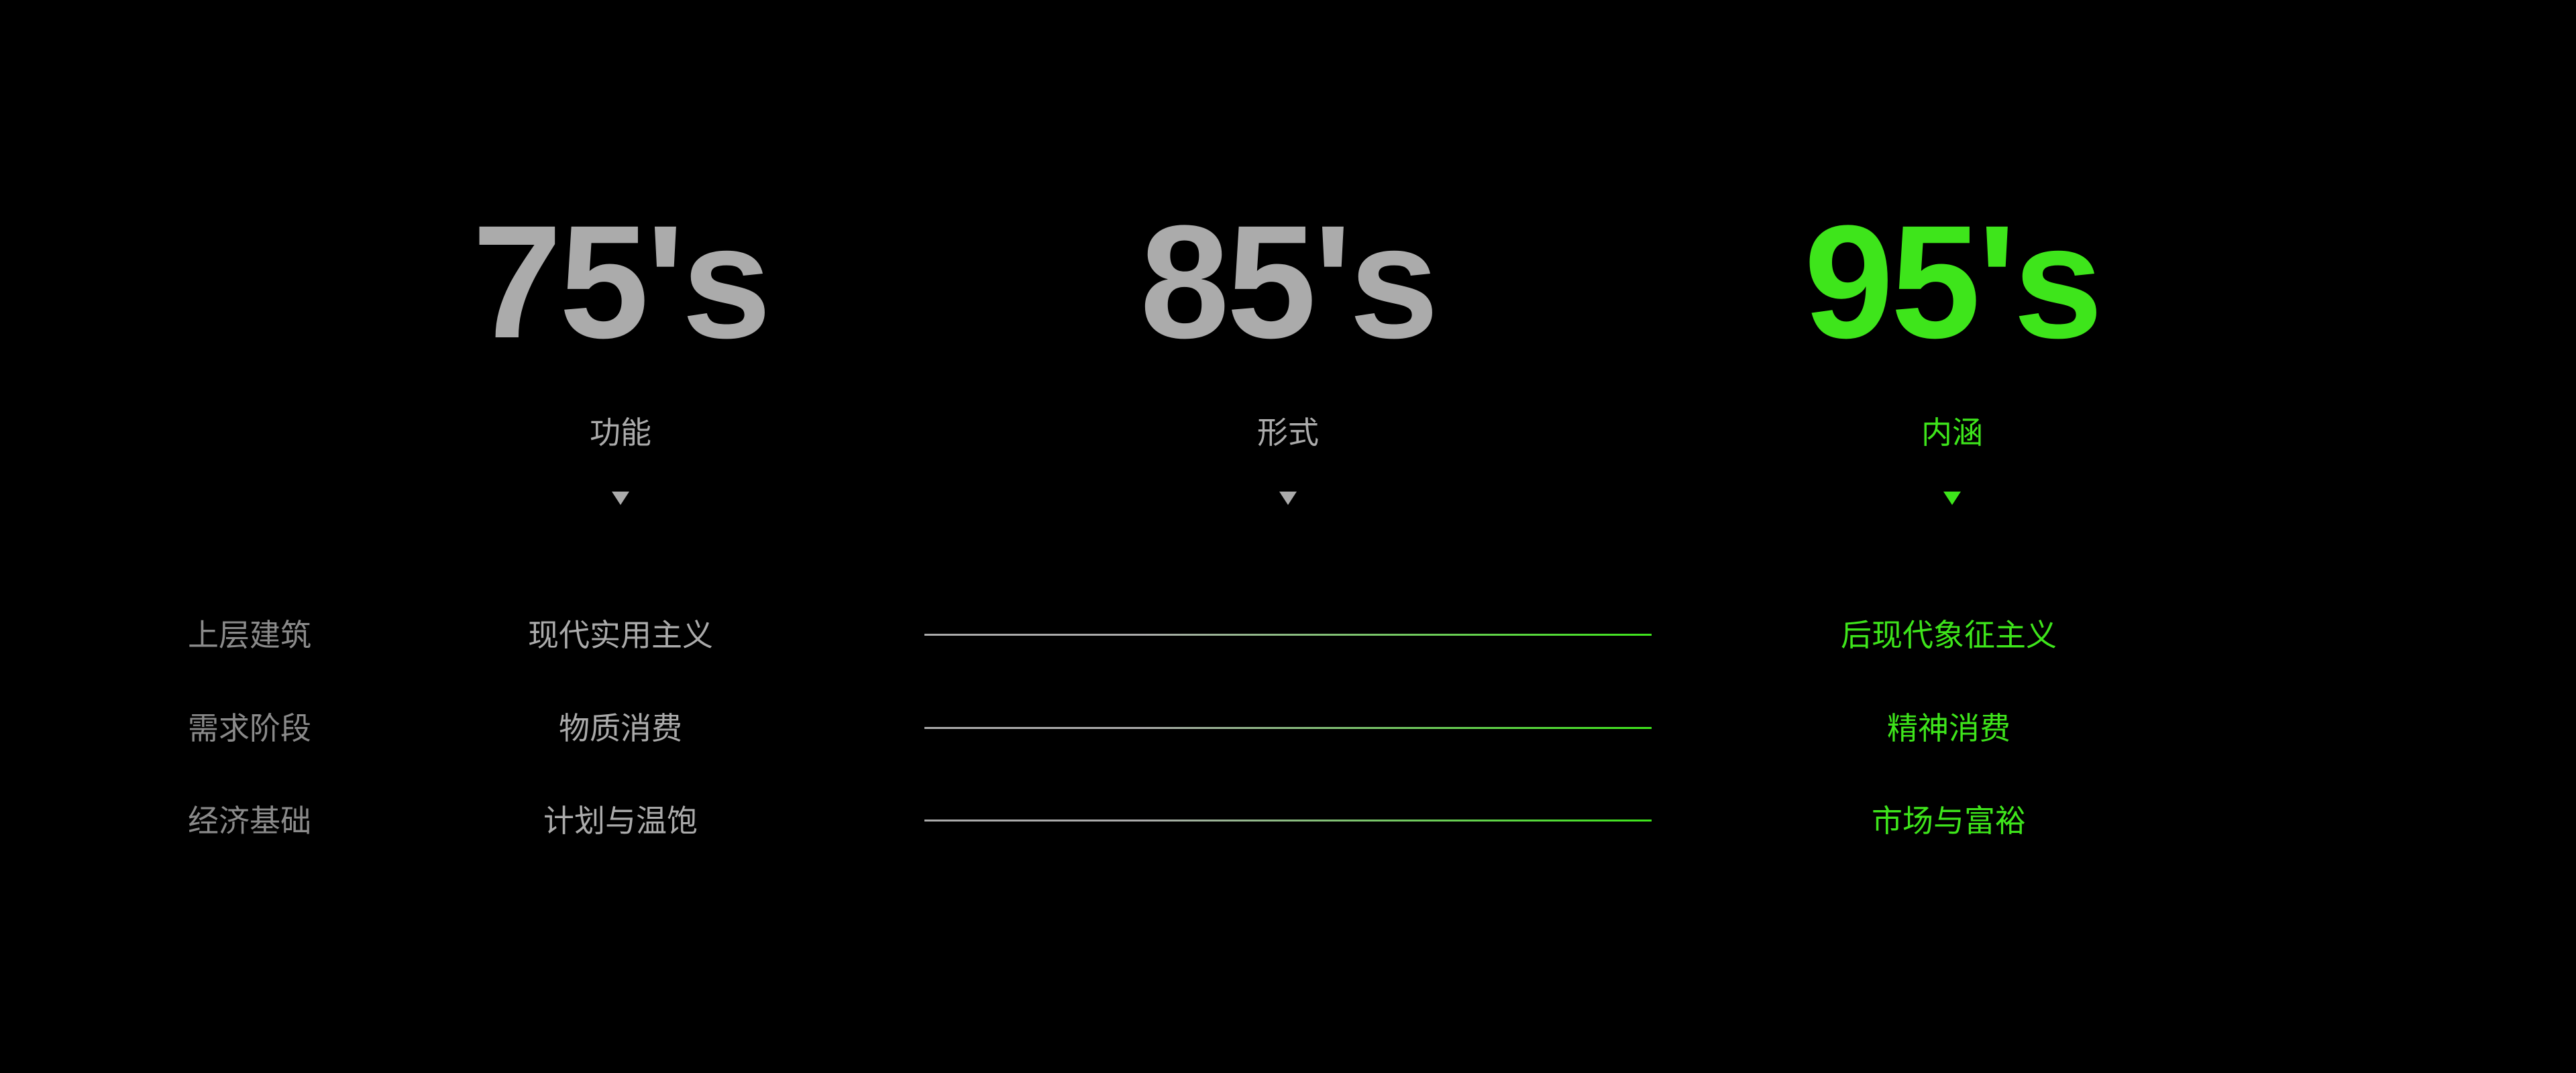 The width and height of the screenshot is (2576, 1073). Describe the element at coordinates (1948, 728) in the screenshot. I see `row-to-value: 精神消费` at that location.